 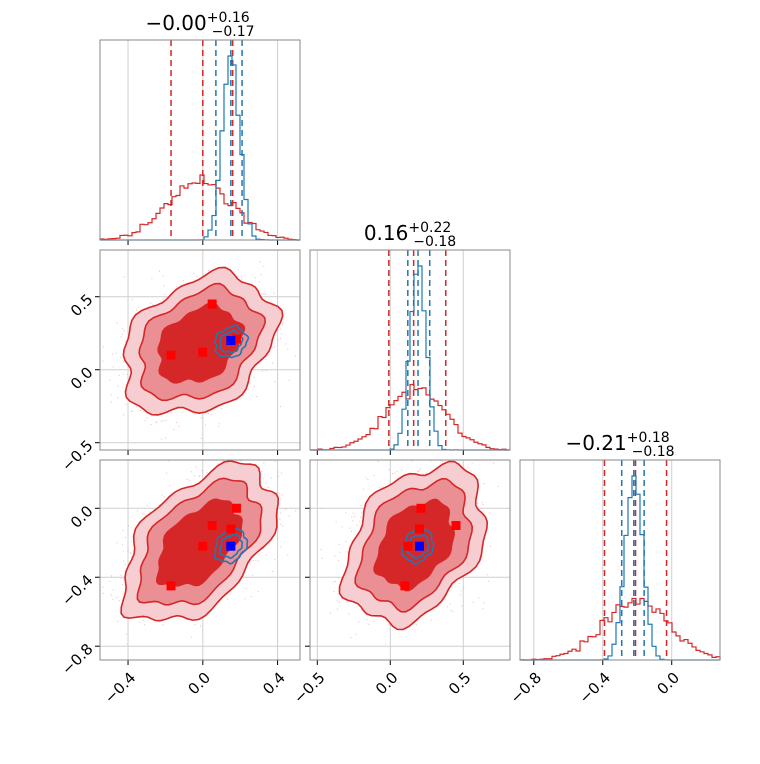 I want to click on density-layer, so click(x=202, y=553).